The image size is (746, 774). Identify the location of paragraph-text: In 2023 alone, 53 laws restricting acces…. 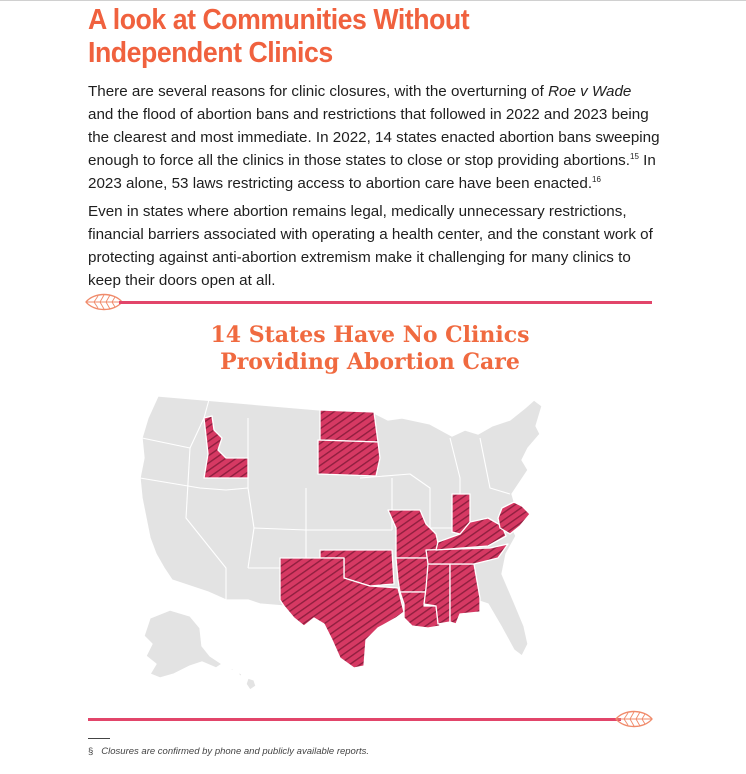
(372, 172).